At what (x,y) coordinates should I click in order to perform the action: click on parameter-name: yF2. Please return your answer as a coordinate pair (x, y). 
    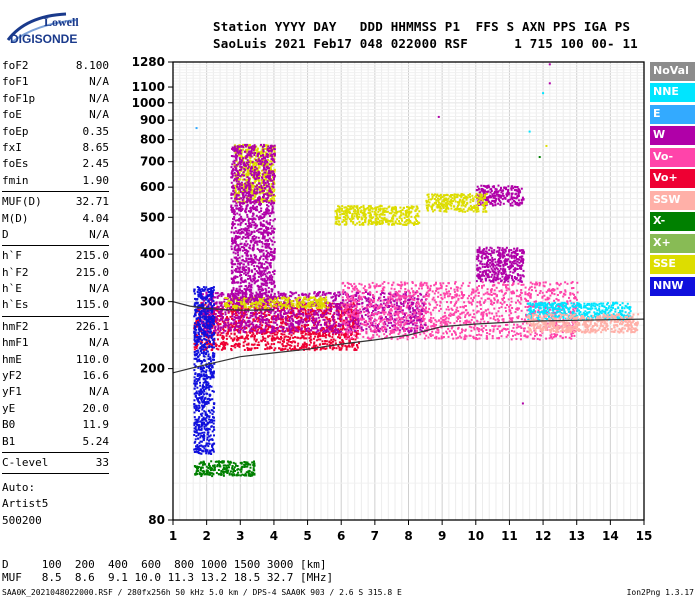
    Looking at the image, I should click on (12, 376).